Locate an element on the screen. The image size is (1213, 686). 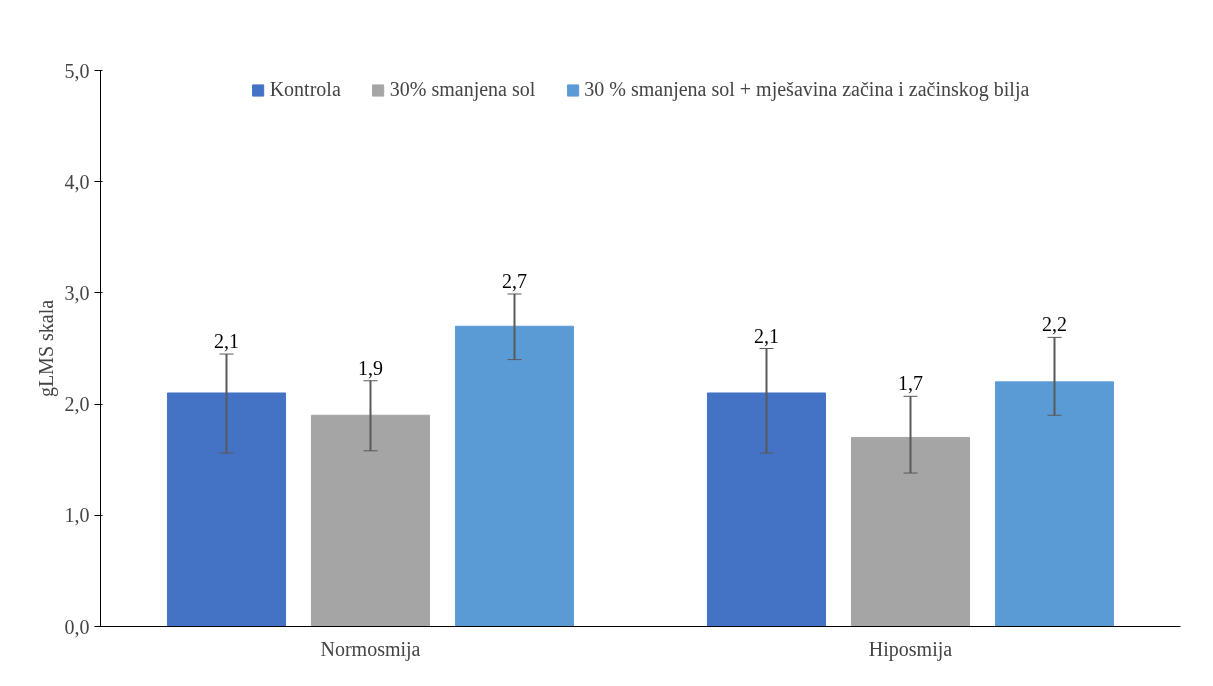
data-label: 2,2 is located at coordinates (1054, 324).